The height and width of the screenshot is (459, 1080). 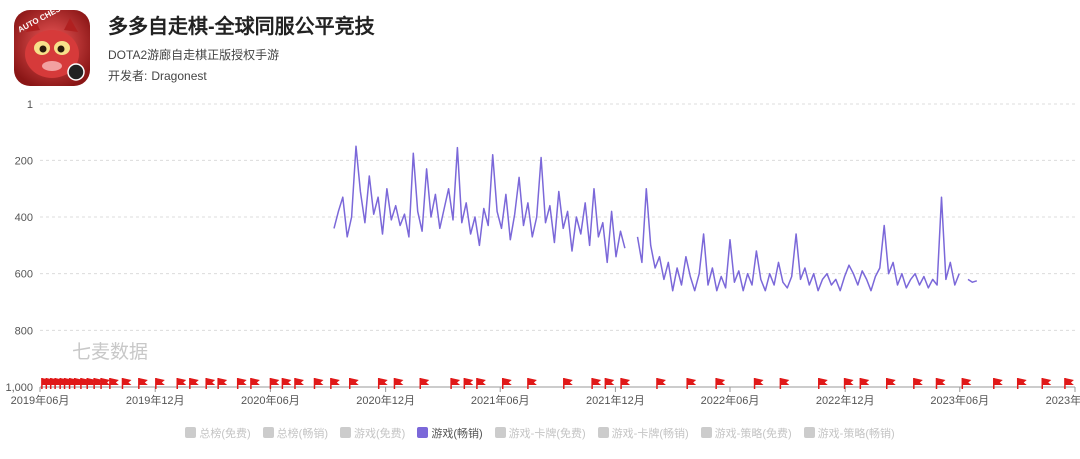 I want to click on y-tick-label: 400, so click(x=24, y=218).